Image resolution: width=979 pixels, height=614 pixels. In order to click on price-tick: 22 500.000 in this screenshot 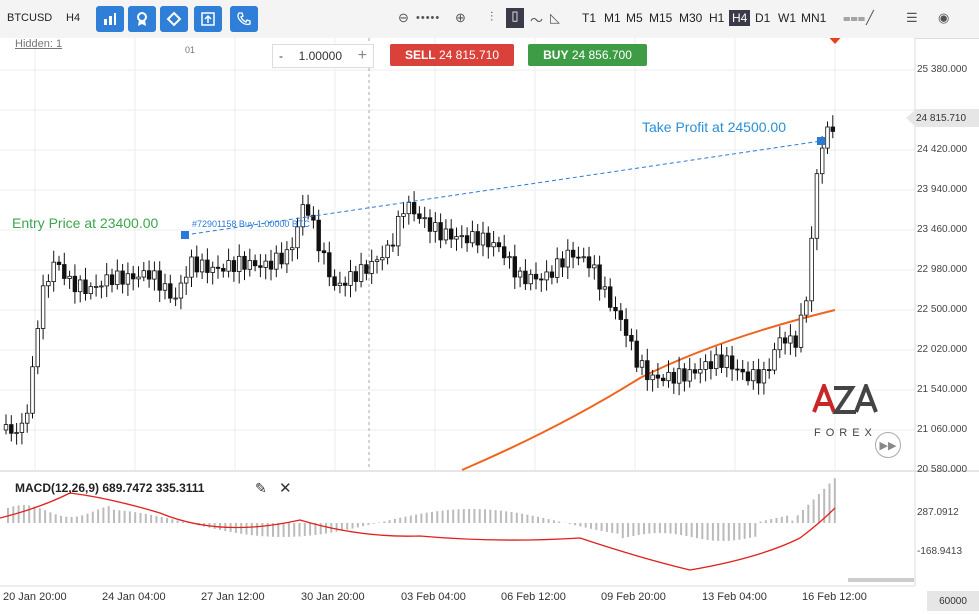, I will do `click(942, 309)`.